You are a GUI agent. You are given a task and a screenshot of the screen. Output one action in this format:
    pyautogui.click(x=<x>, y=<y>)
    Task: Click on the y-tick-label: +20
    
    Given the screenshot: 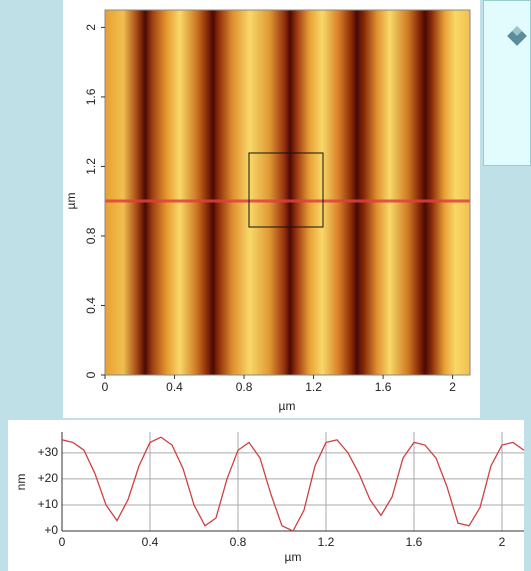 What is the action you would take?
    pyautogui.click(x=48, y=478)
    